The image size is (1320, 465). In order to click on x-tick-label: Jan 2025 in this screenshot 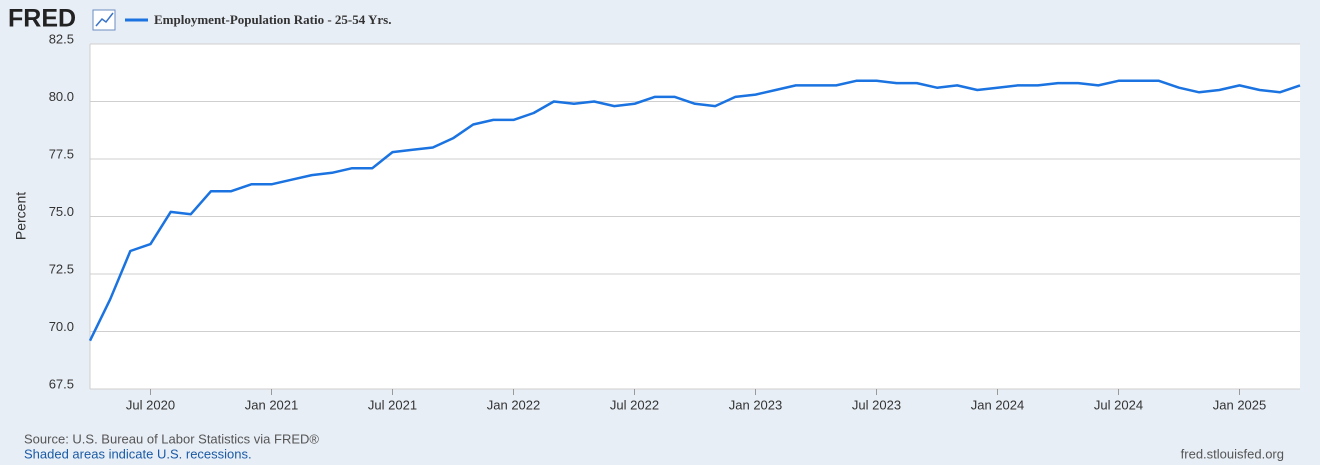, I will do `click(1240, 404)`.